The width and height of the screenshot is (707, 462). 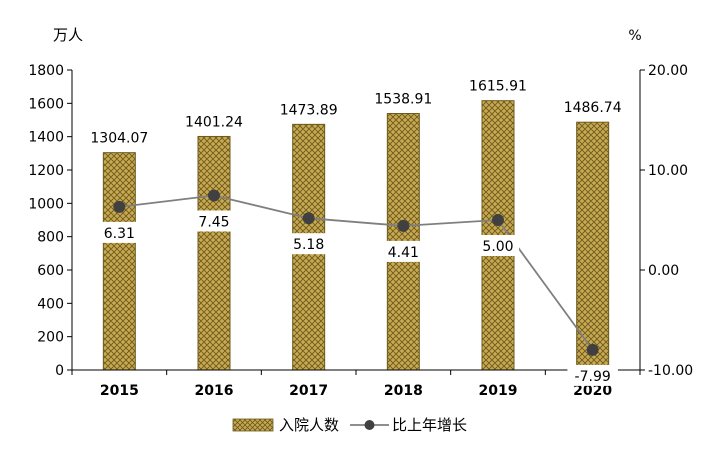 I want to click on growth-value-label: 5.00, so click(x=497, y=247).